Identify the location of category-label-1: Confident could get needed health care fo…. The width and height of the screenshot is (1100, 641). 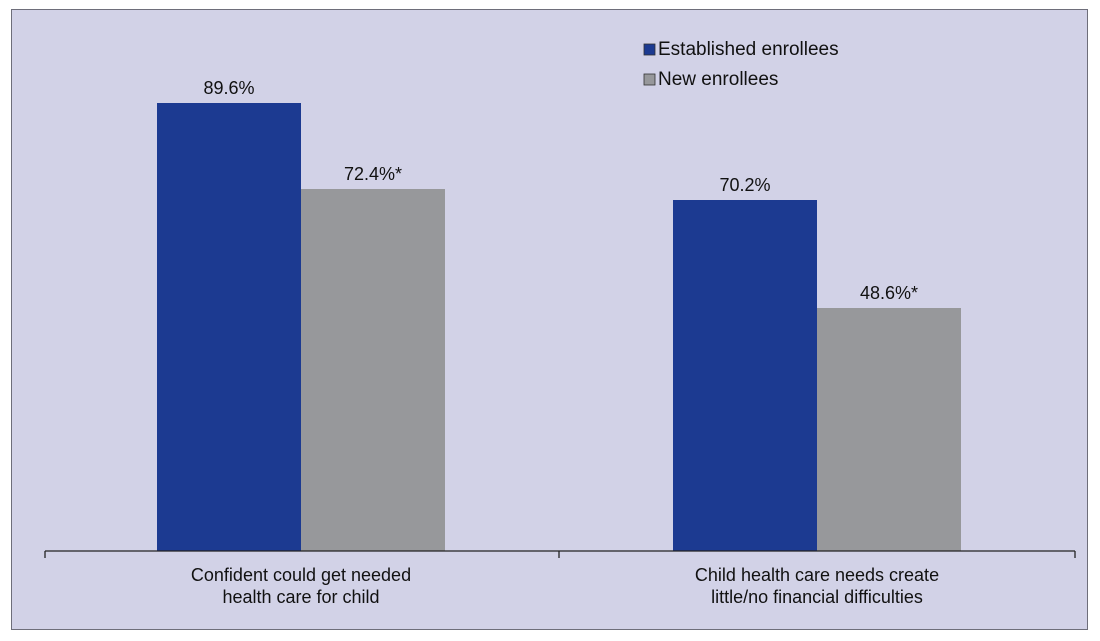
(301, 586).